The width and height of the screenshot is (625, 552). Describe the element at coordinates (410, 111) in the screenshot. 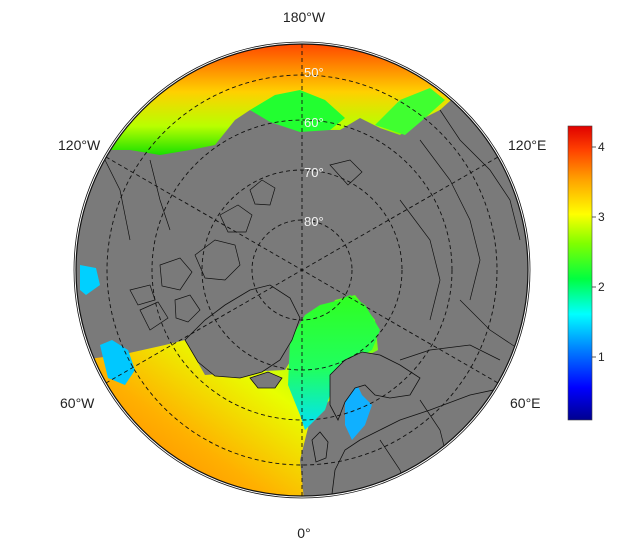

I see `okhotsk-field` at that location.